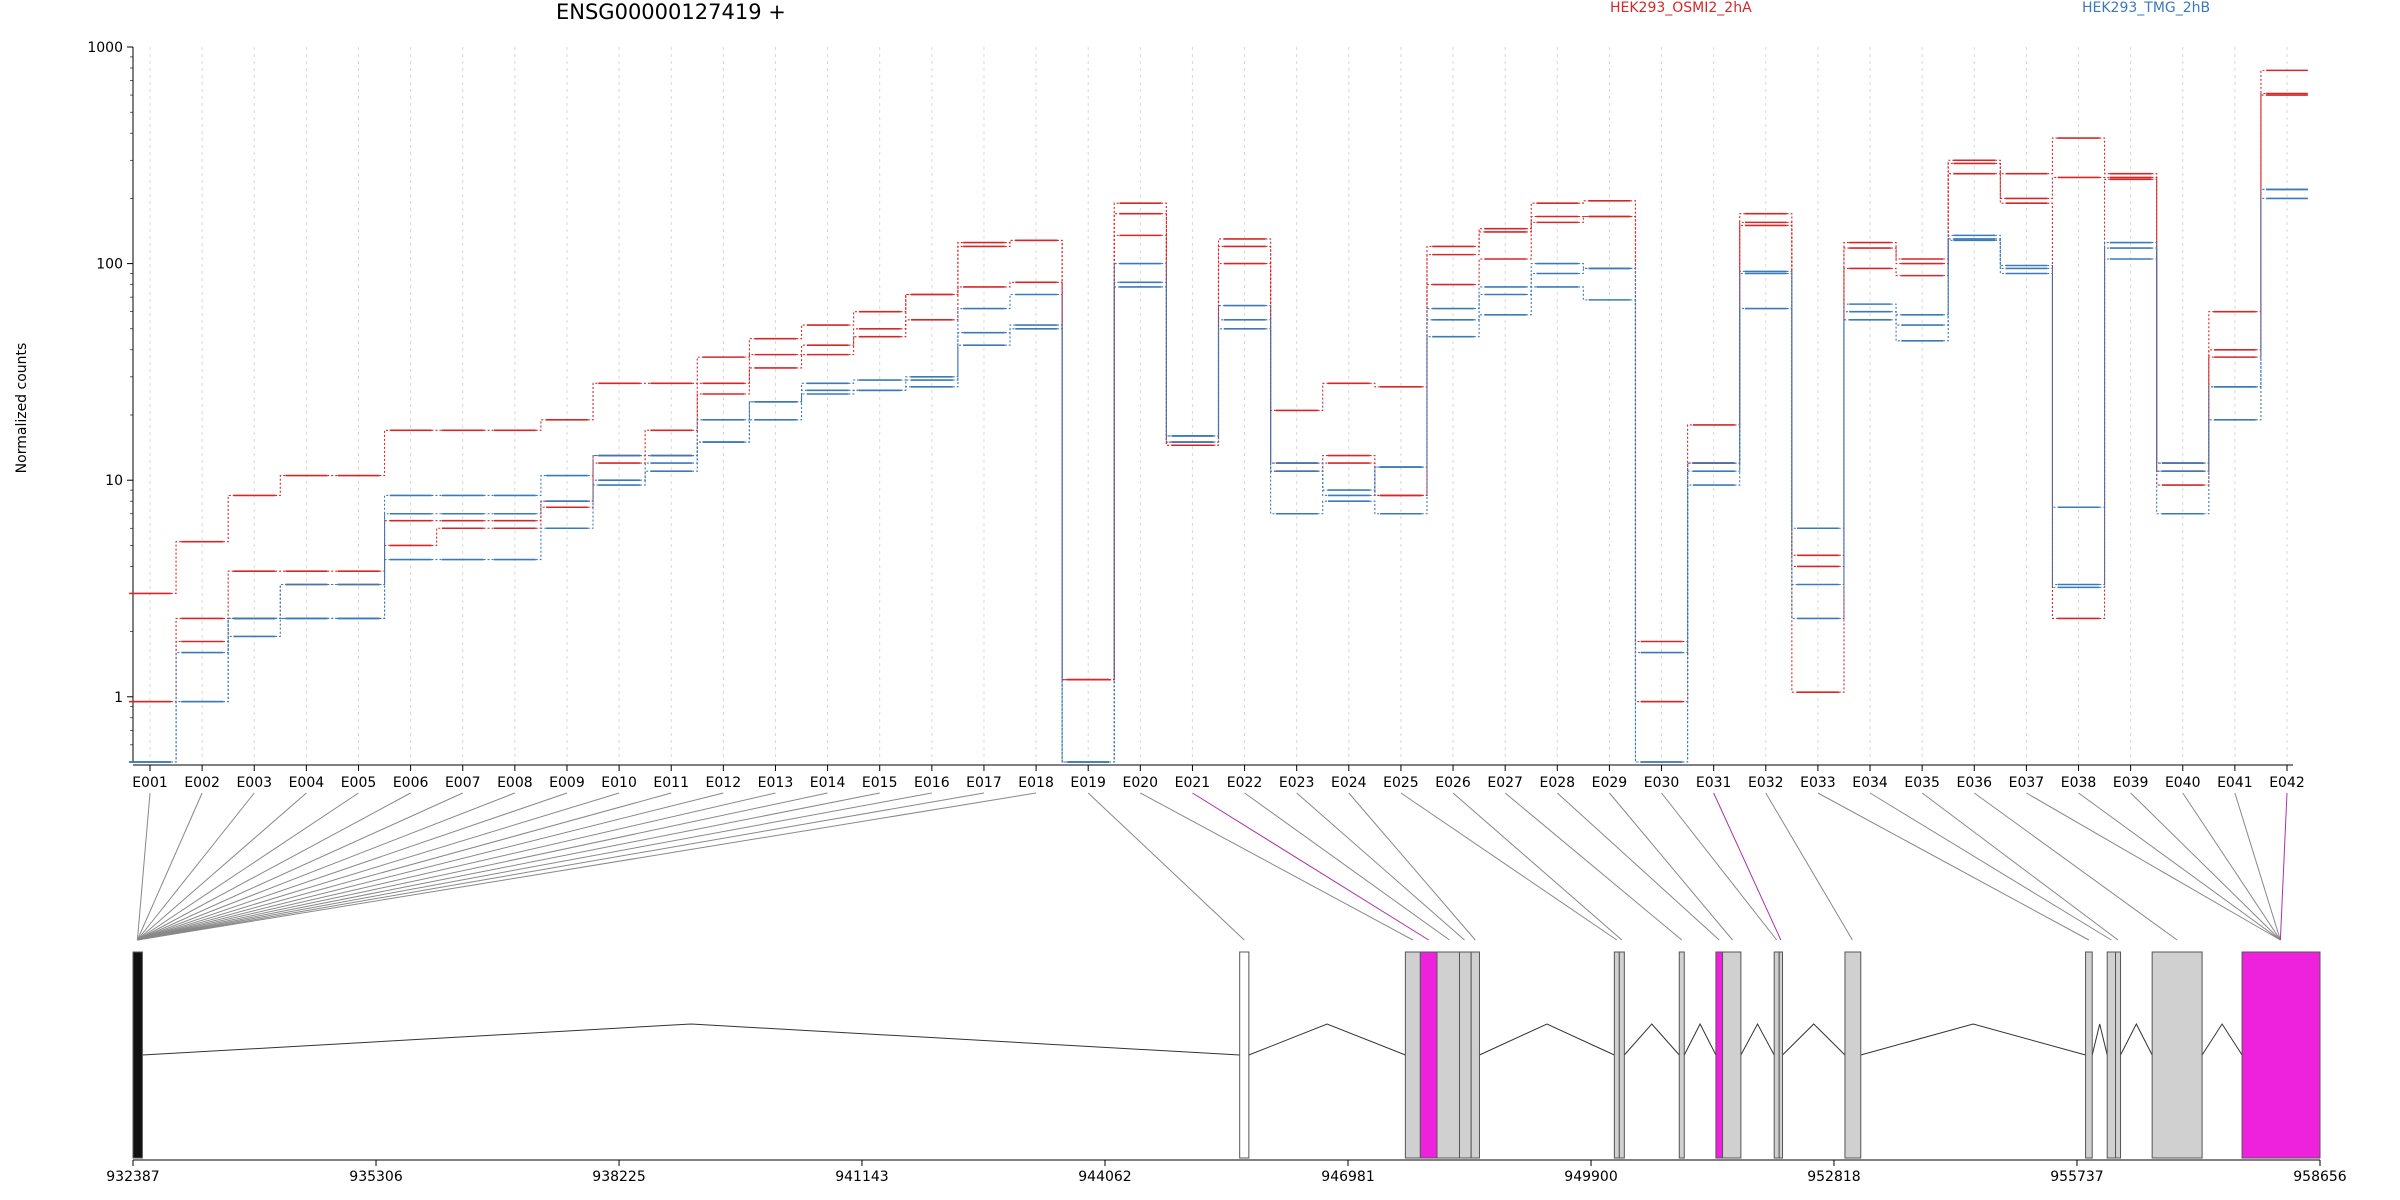  What do you see at coordinates (567, 783) in the screenshot?
I see `x-tick-label: E009` at bounding box center [567, 783].